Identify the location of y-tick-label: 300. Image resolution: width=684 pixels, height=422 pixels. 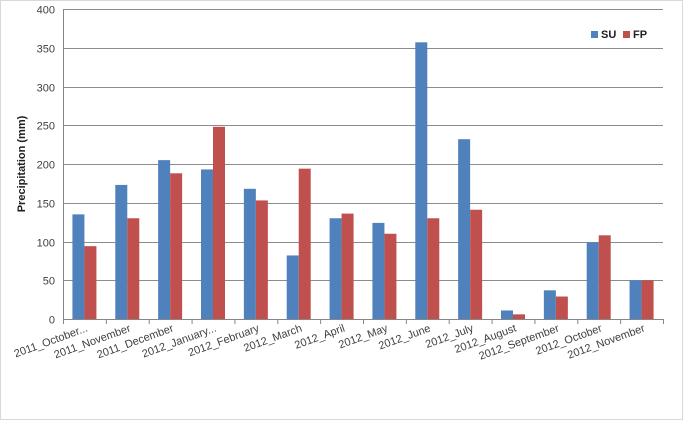
(46, 89).